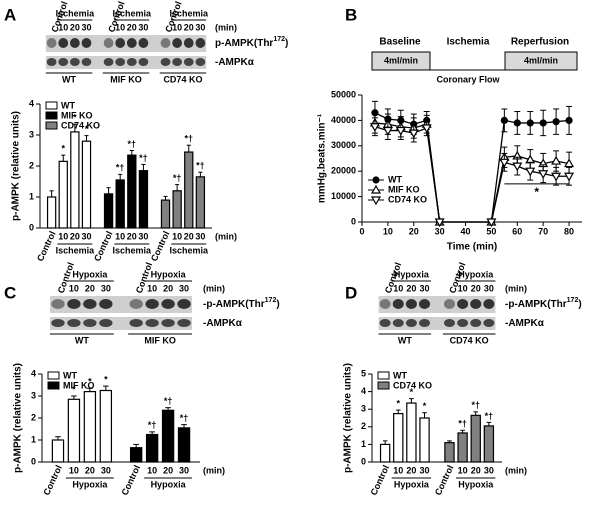  What do you see at coordinates (10, 292) in the screenshot?
I see `panel-letter: C` at bounding box center [10, 292].